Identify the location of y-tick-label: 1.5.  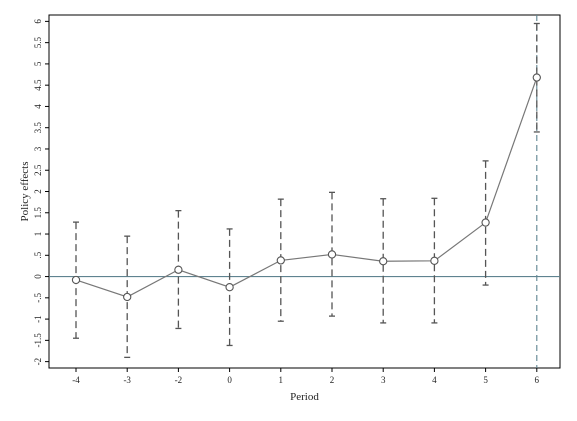
(38, 213).